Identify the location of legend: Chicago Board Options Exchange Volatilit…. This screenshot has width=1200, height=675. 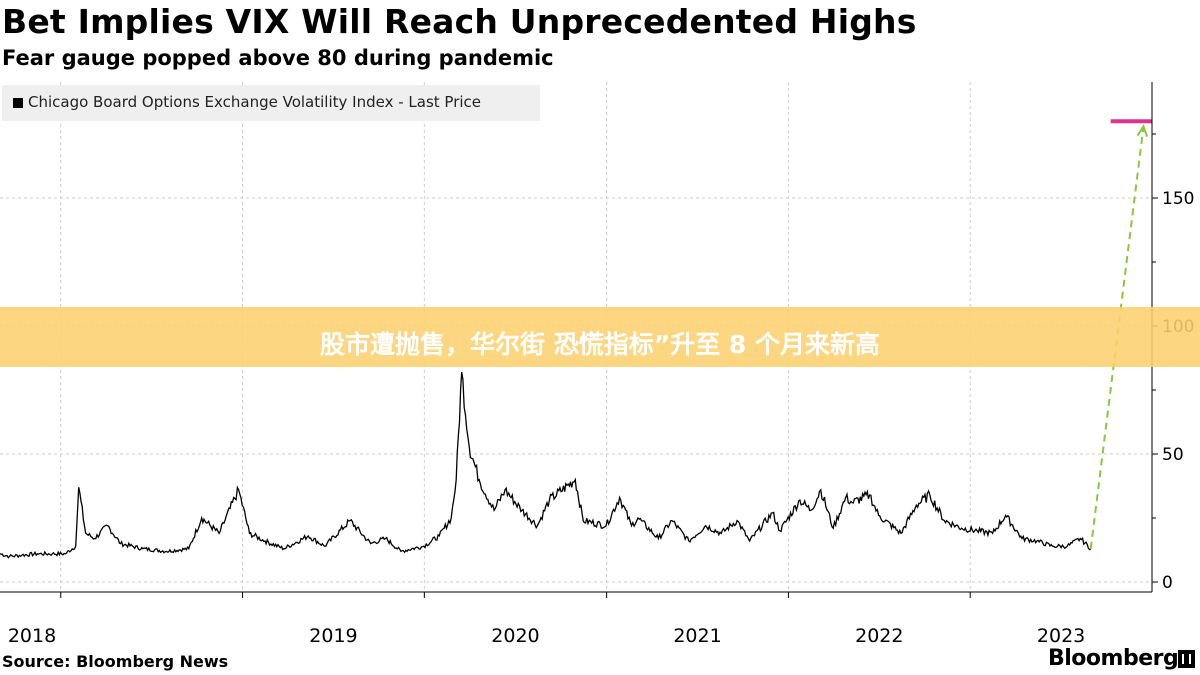
(271, 103).